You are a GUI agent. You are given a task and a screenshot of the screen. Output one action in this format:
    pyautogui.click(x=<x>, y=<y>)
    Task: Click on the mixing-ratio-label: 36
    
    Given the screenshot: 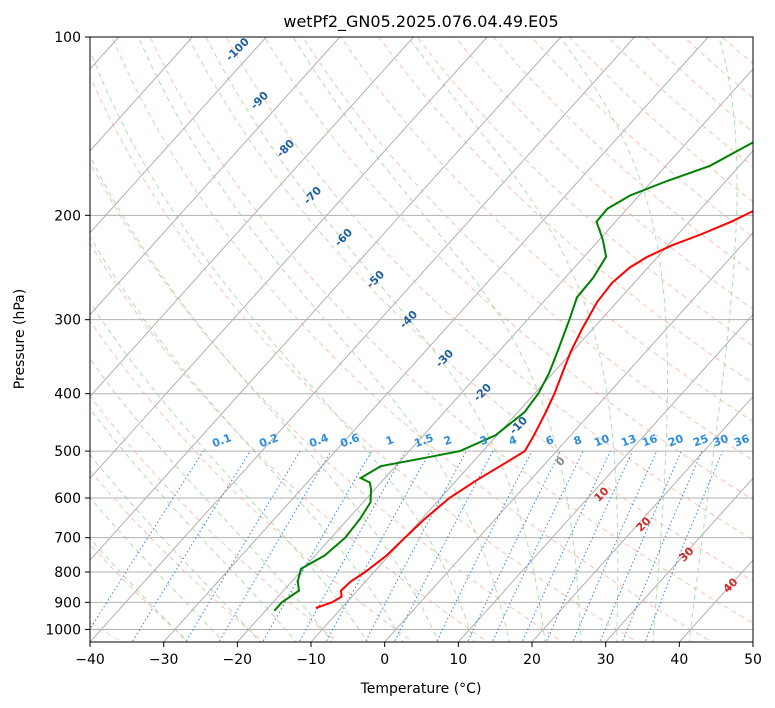 What is the action you would take?
    pyautogui.click(x=741, y=441)
    